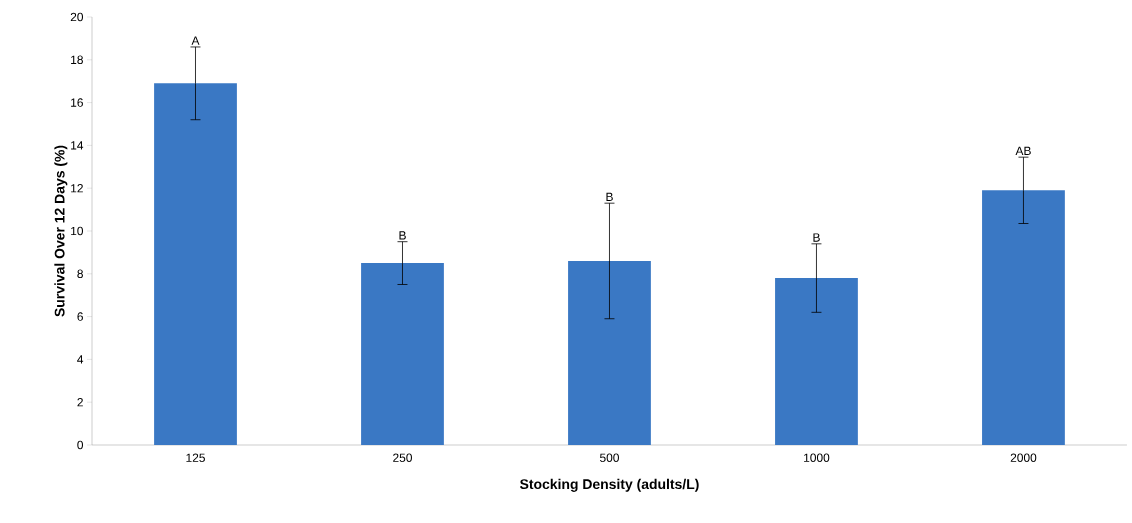  I want to click on y-tick-label: 10, so click(77, 231).